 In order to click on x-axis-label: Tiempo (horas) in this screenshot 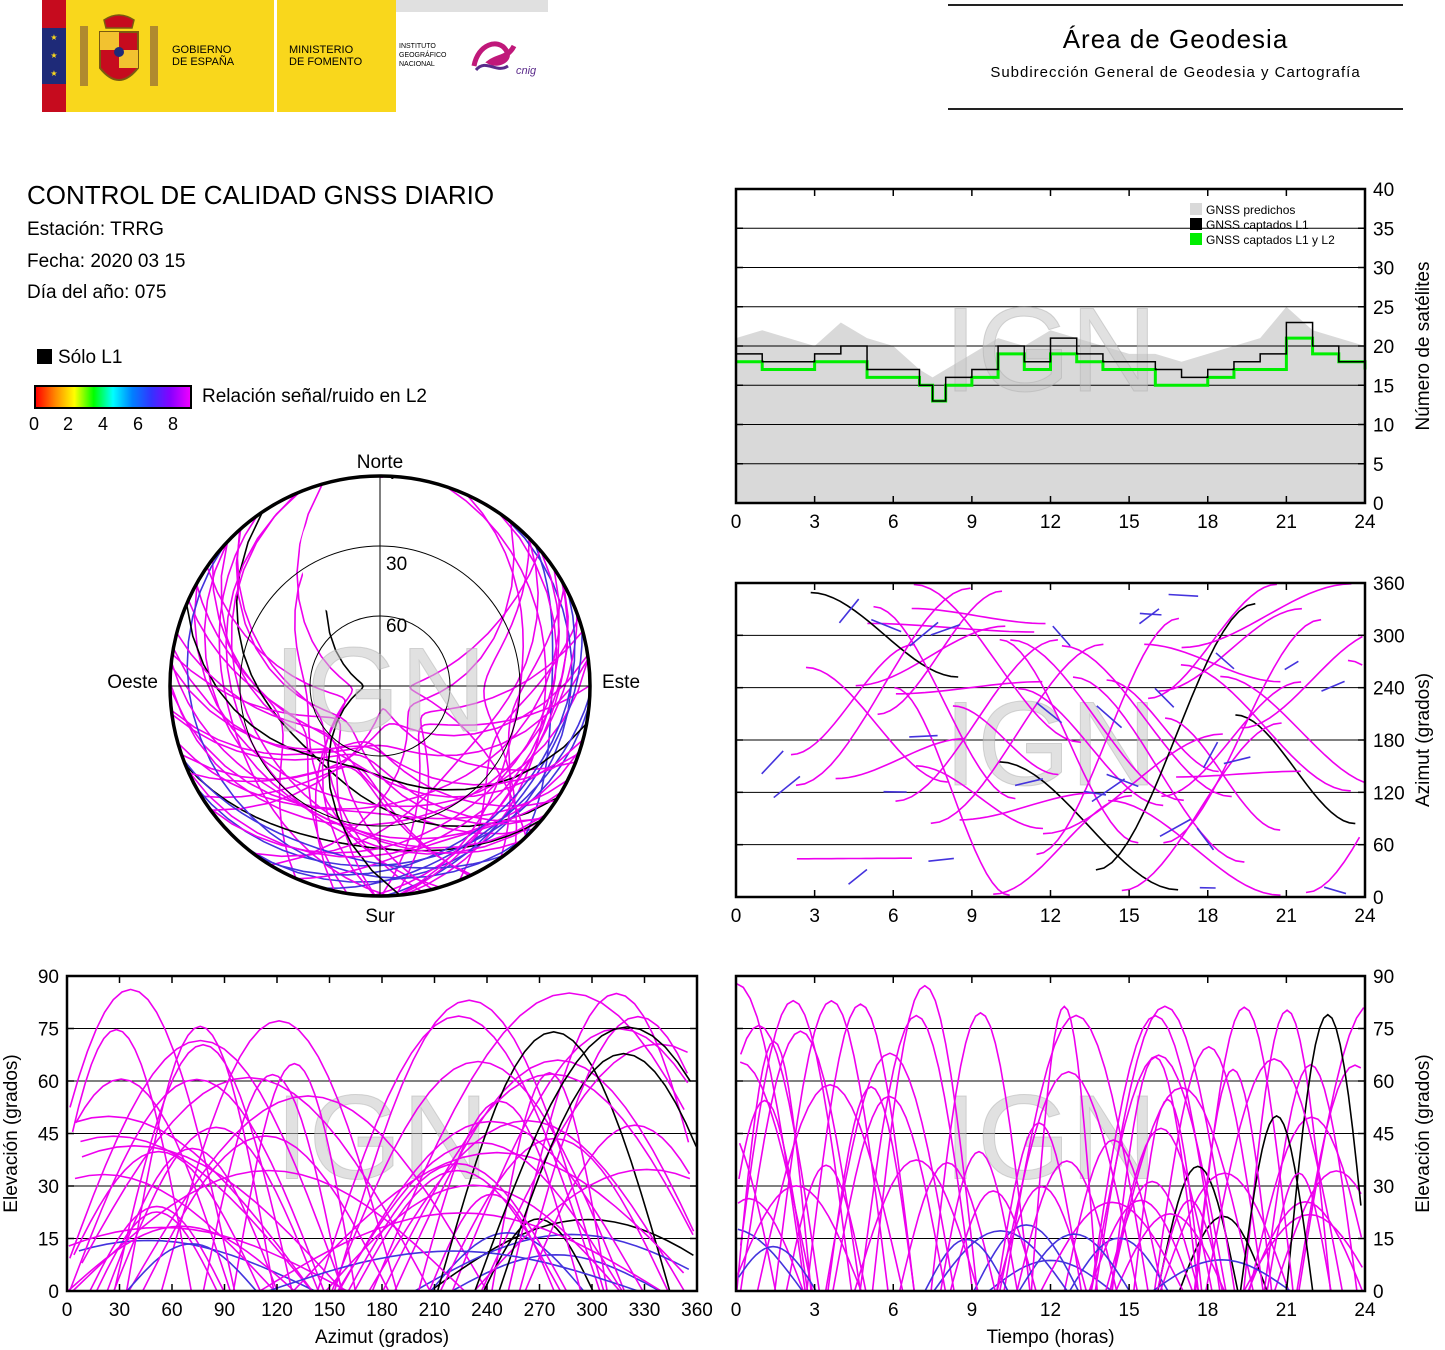, I will do `click(1050, 1337)`.